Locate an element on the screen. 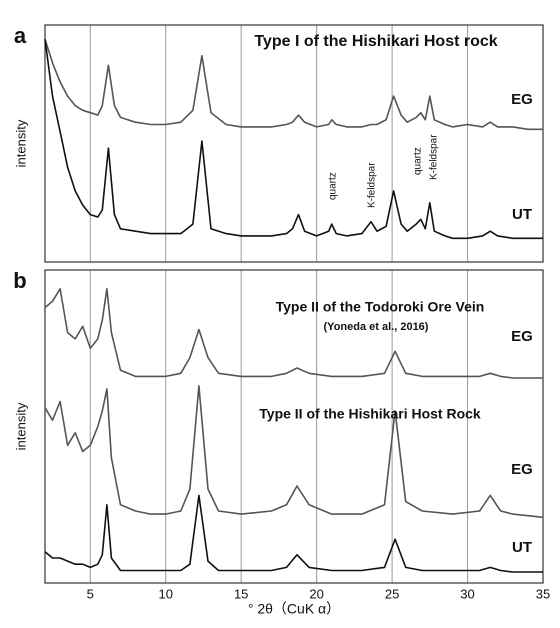 The height and width of the screenshot is (628, 560). x-tick-label: 20 is located at coordinates (316, 593).